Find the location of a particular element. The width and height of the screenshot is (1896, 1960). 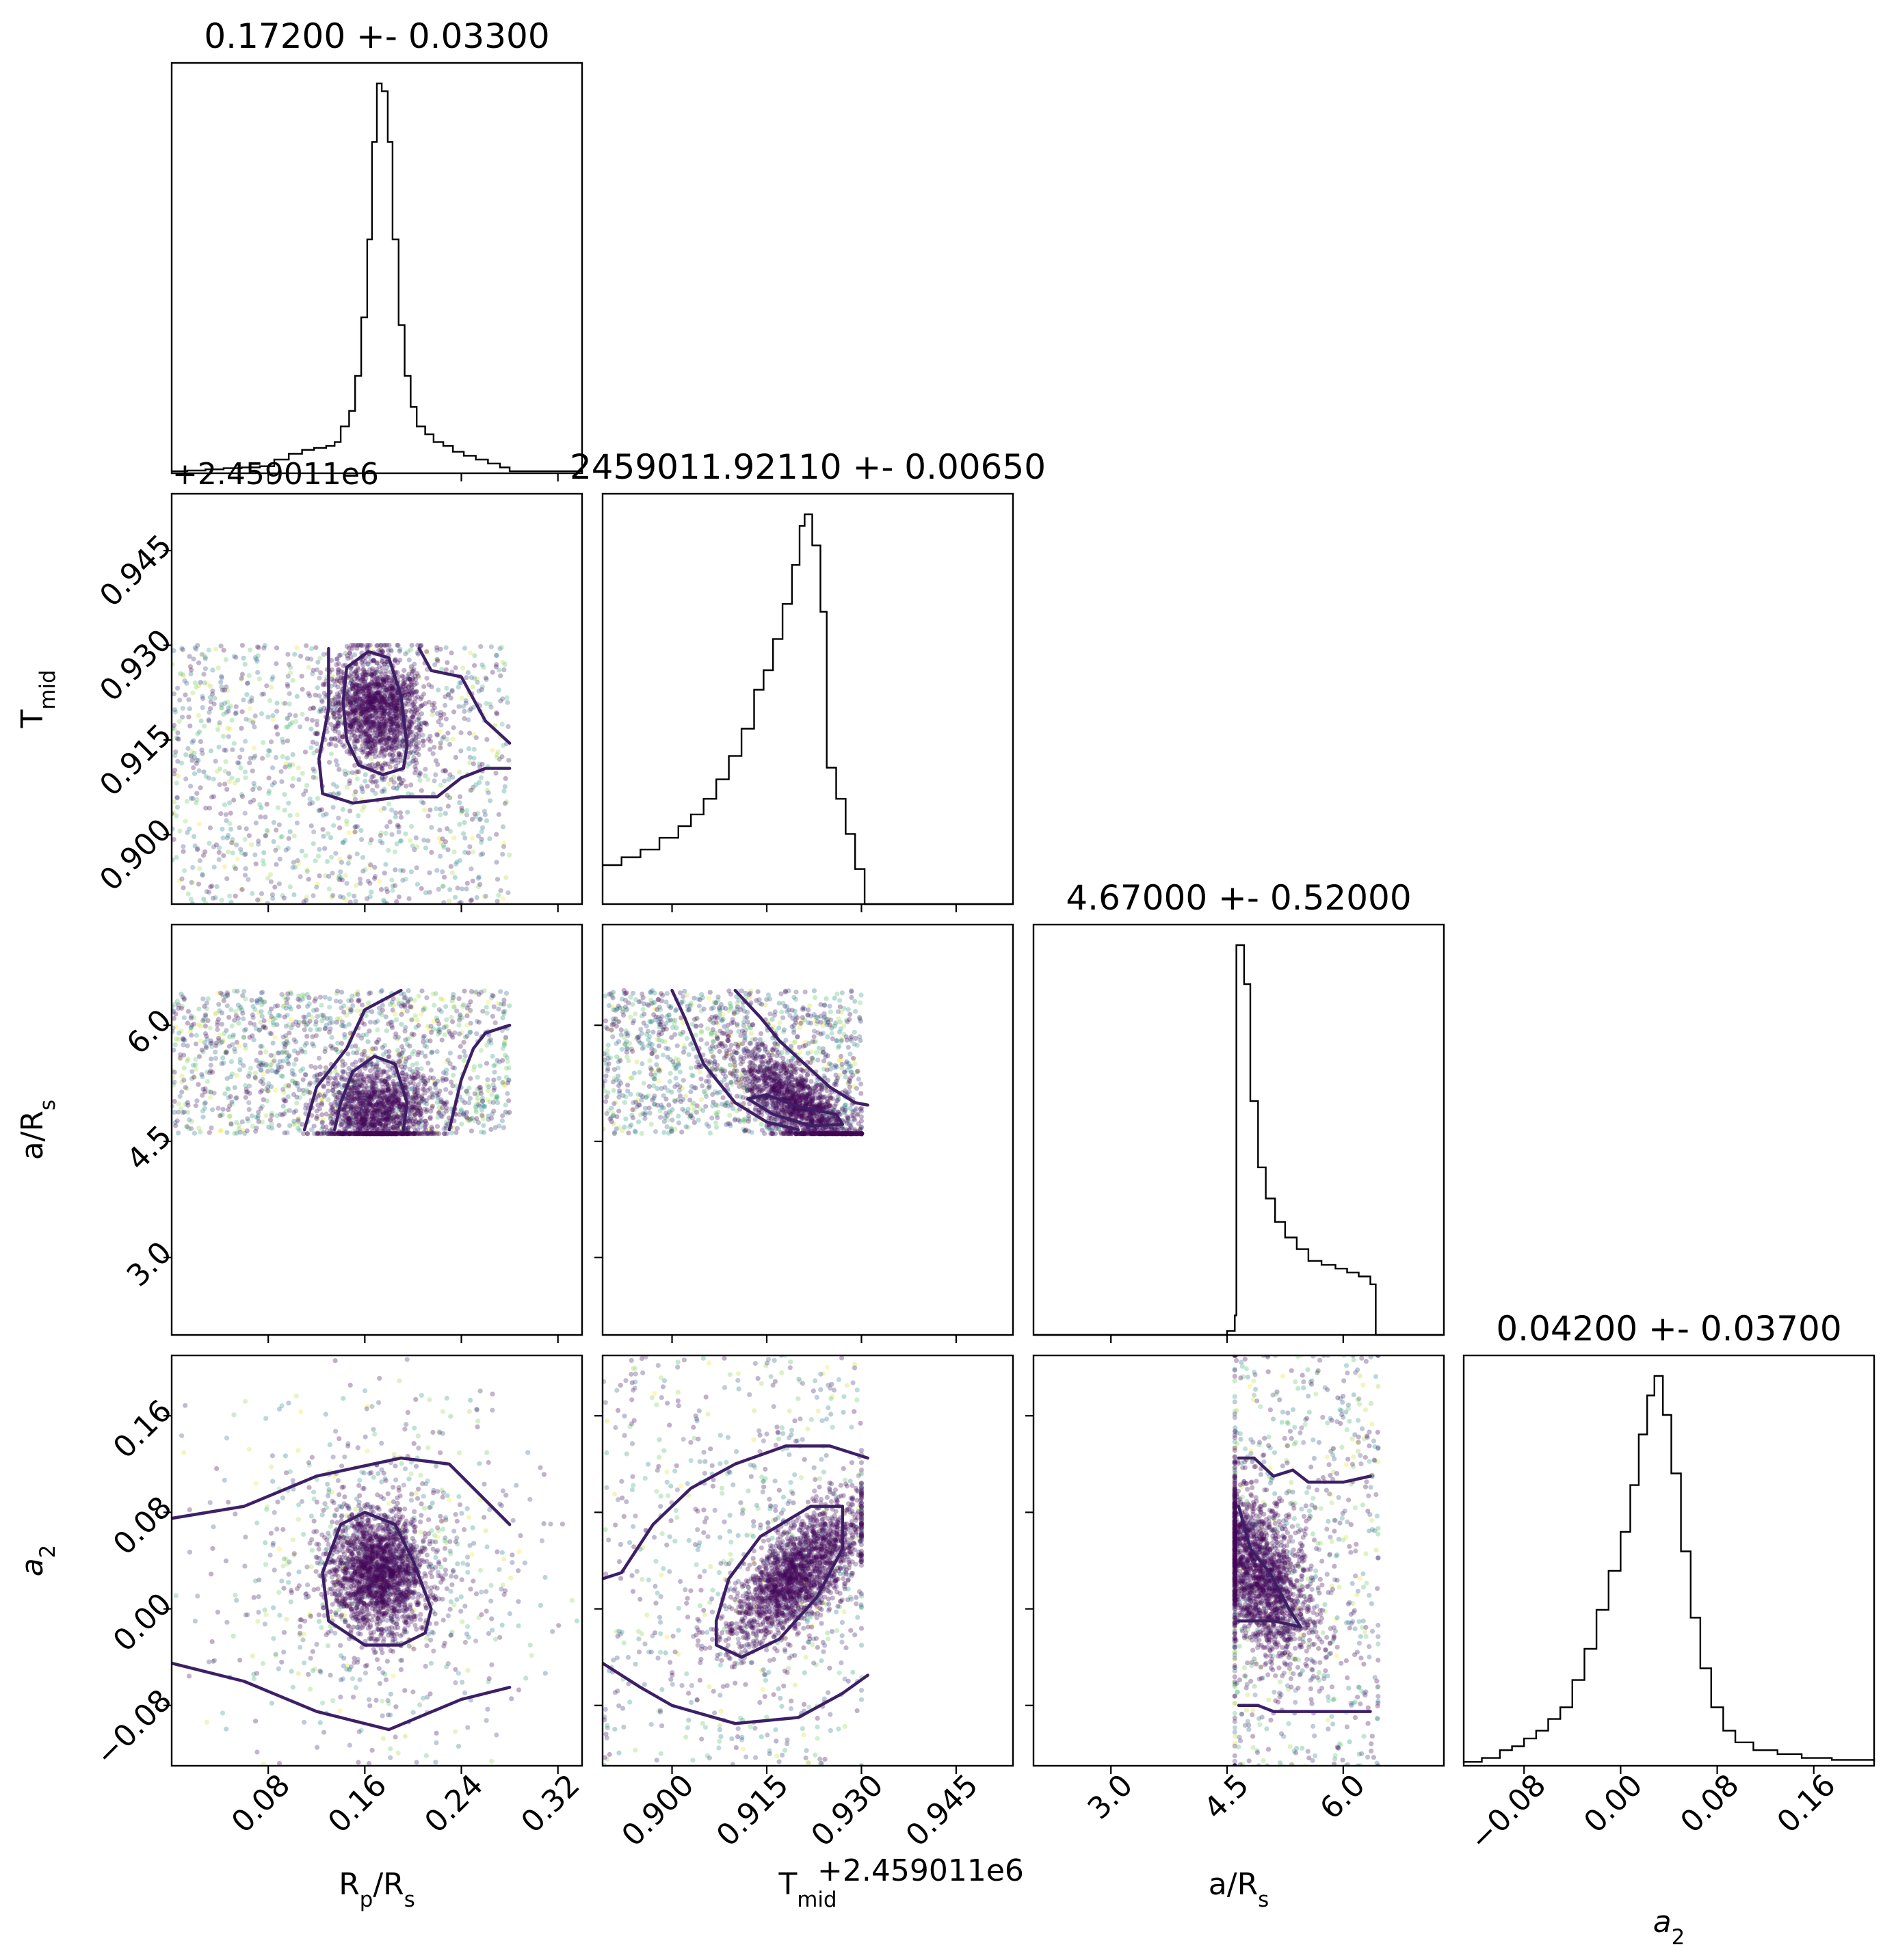

hist-frame-tmid is located at coordinates (808, 698).